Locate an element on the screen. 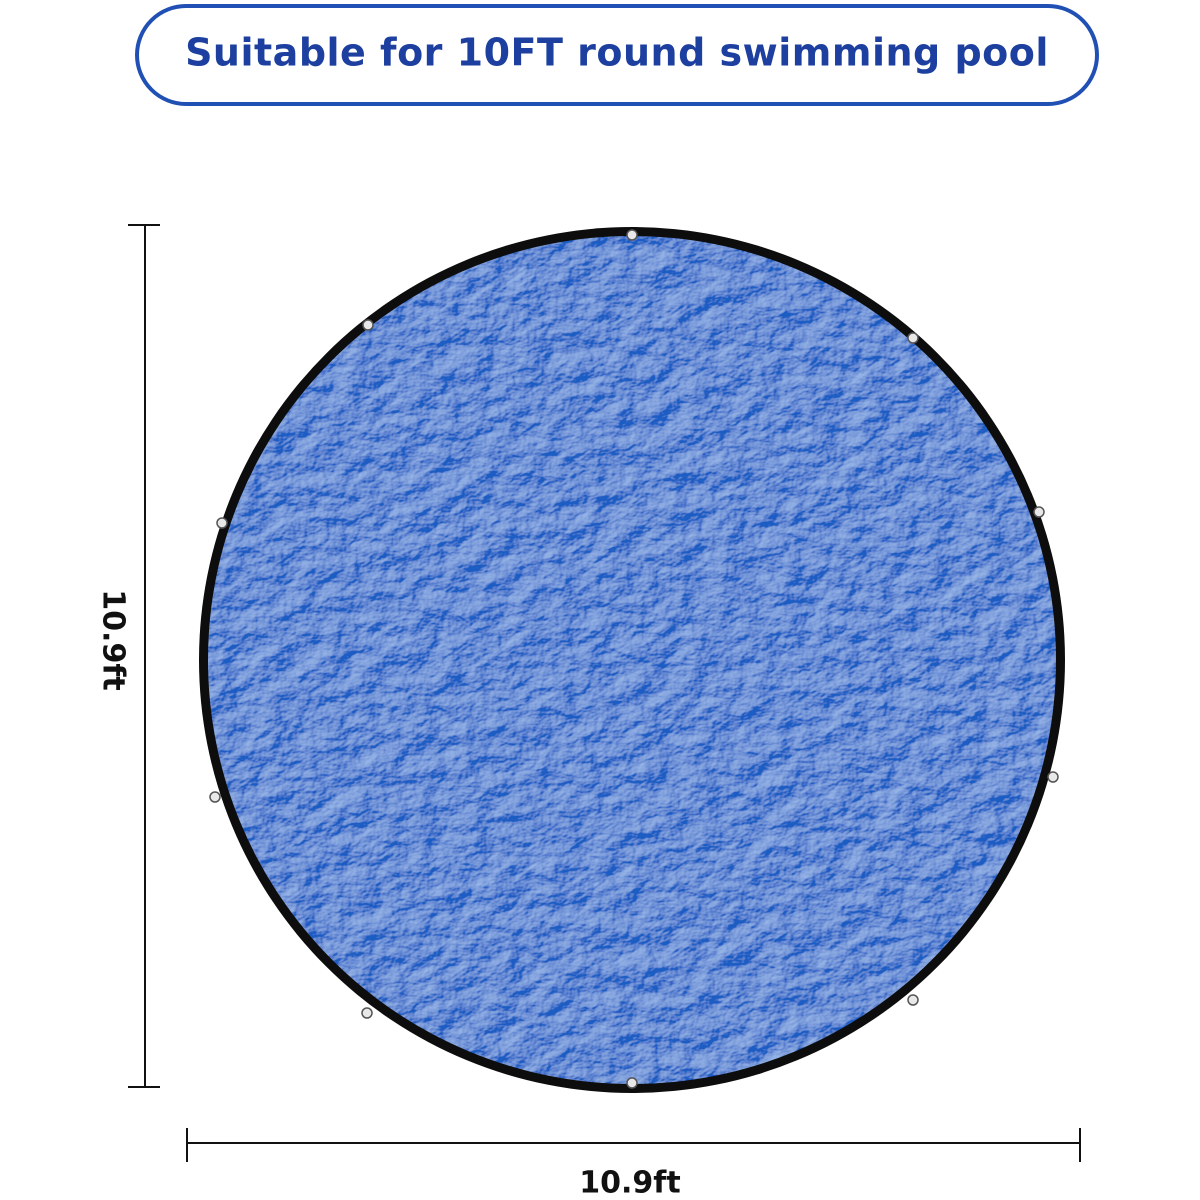 This screenshot has height=1200, width=1200. width-label: 10.9ft is located at coordinates (629, 1183).